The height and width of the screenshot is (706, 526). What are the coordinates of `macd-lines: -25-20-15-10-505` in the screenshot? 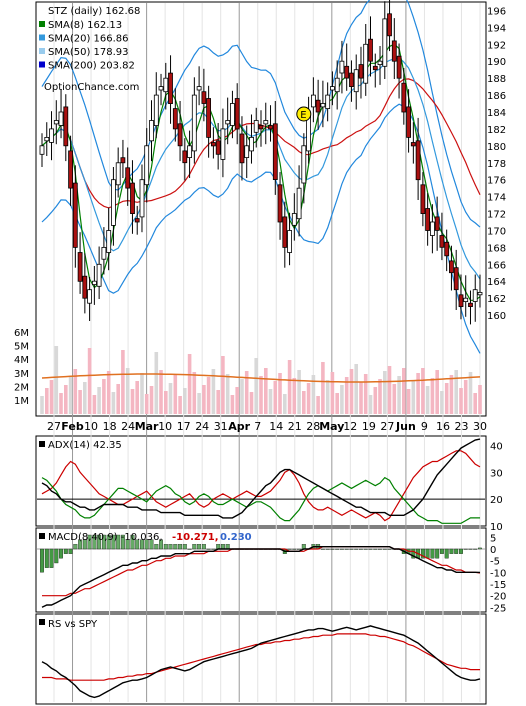 It's located at (271, 573).